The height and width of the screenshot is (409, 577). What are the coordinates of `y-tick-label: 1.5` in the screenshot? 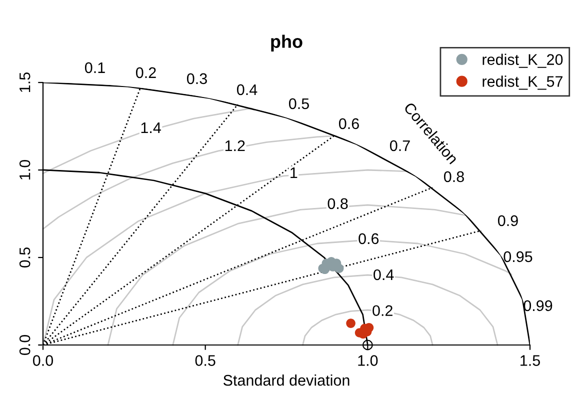 It's located at (25, 82).